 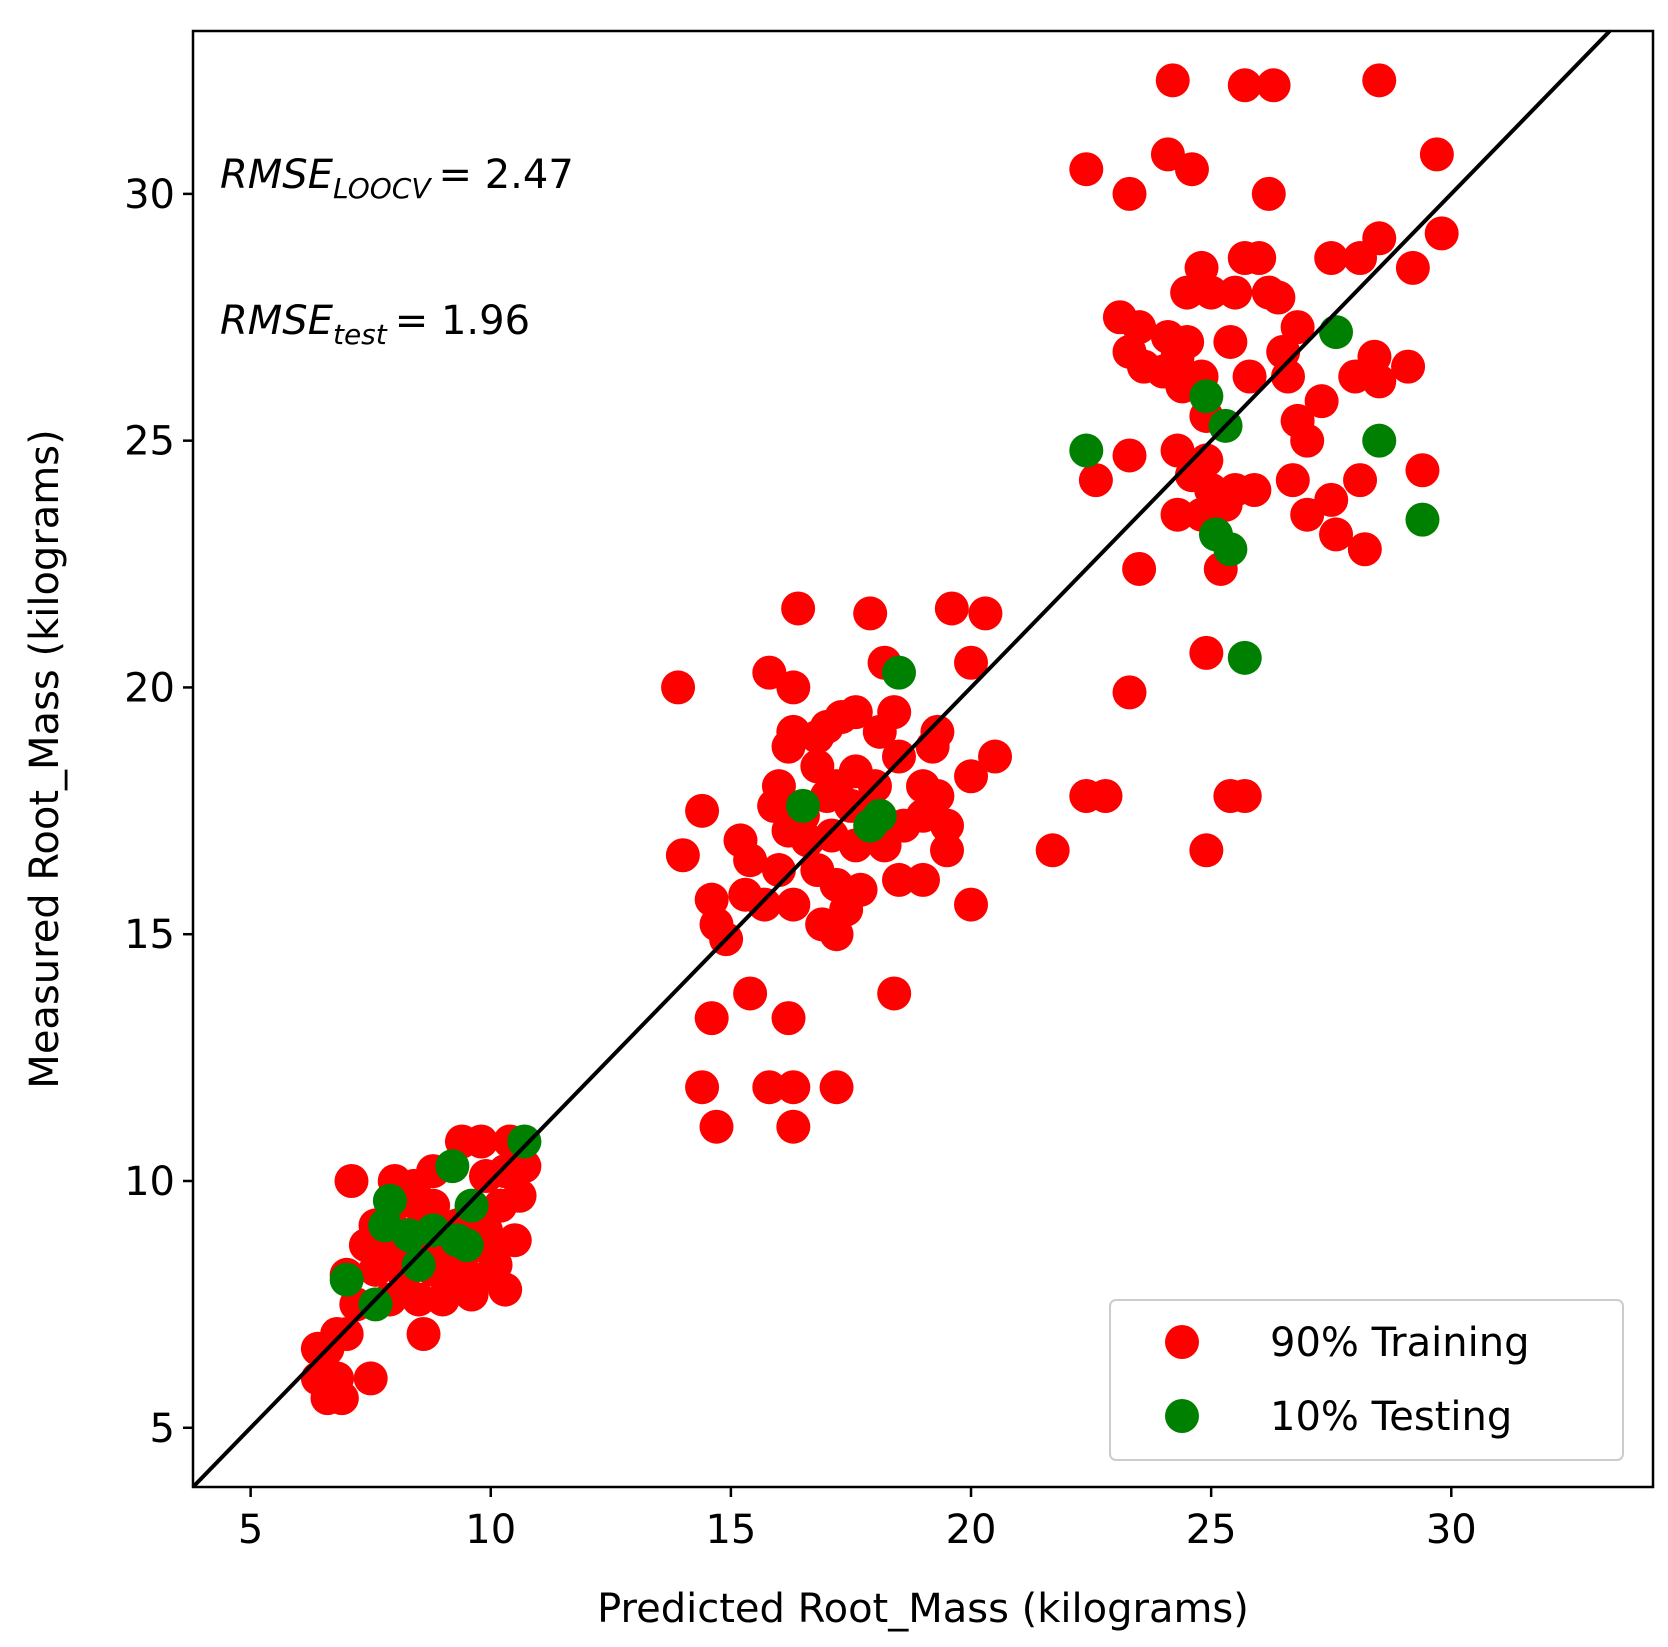 What do you see at coordinates (277, 321) in the screenshot?
I see `rmse-test-label: RMSE` at bounding box center [277, 321].